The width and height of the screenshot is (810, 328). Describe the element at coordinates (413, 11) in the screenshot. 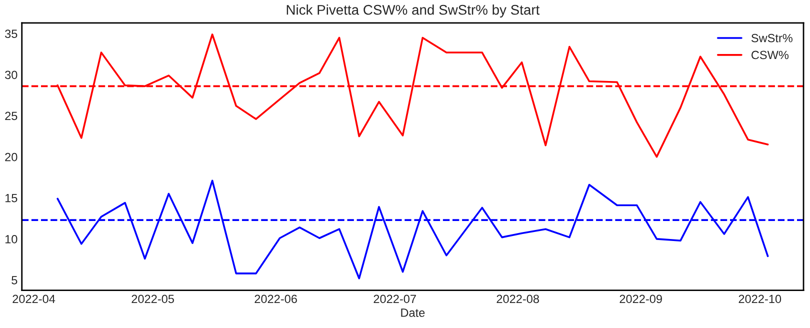

I see `chart-title: Nick Pivetta CSW% and SwStr% by Start` at that location.